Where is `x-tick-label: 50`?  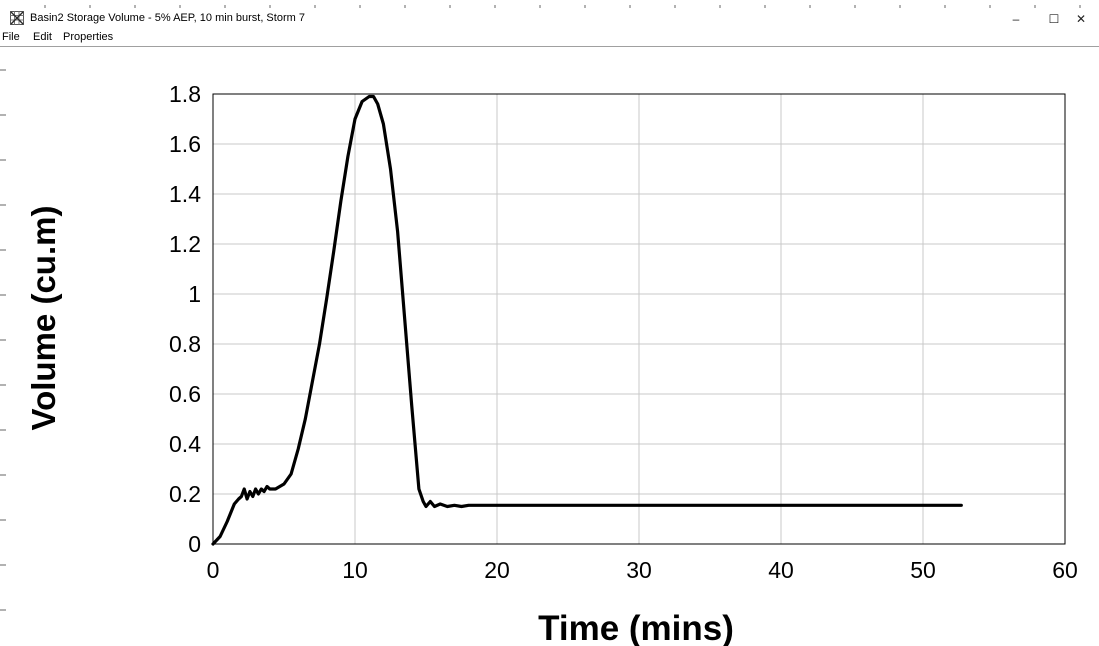
x-tick-label: 50 is located at coordinates (923, 570).